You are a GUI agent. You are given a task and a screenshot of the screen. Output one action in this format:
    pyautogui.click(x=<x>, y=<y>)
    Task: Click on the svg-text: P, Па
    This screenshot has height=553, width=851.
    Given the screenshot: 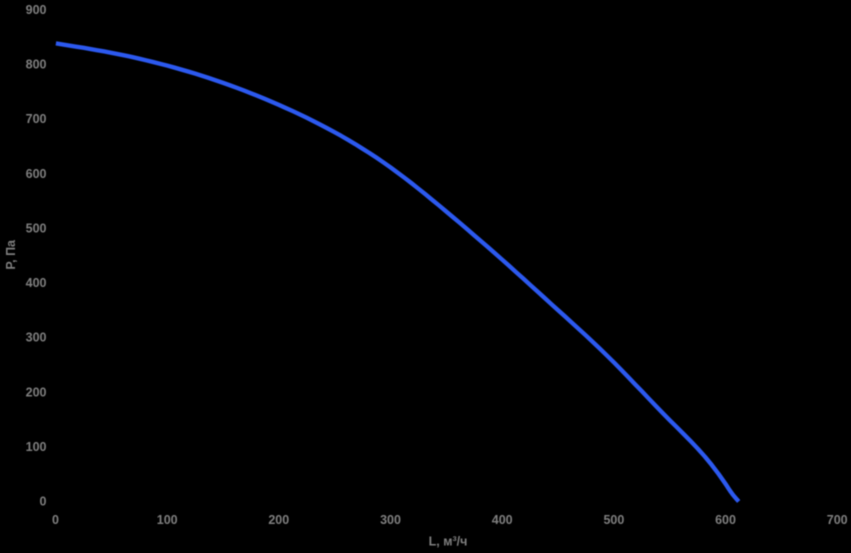 What is the action you would take?
    pyautogui.click(x=11, y=254)
    